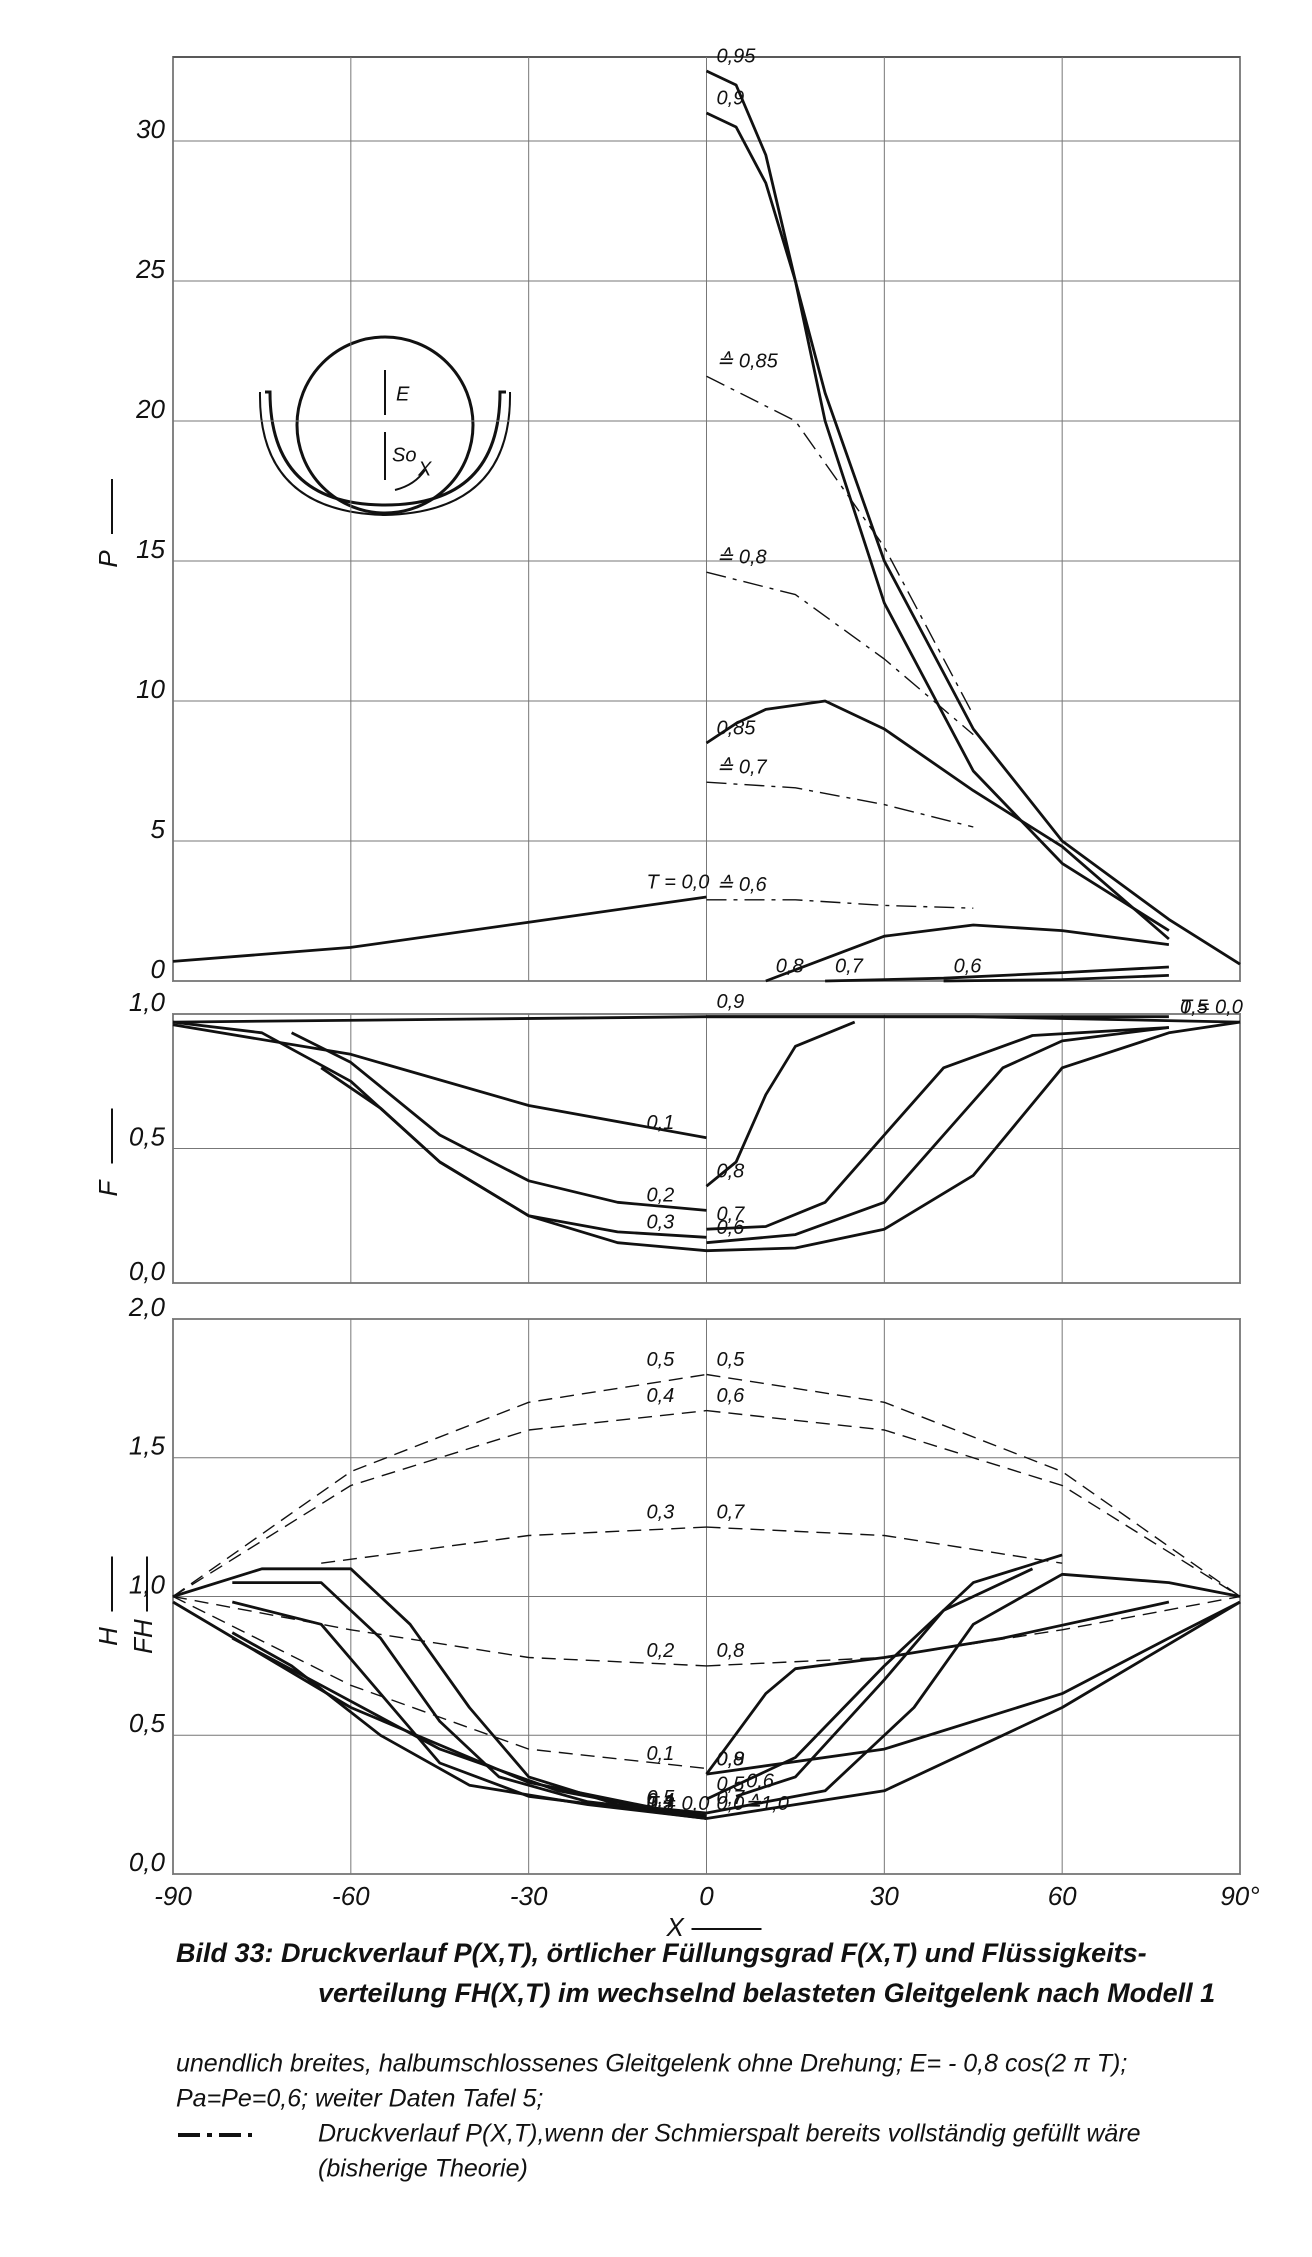 The height and width of the screenshot is (2257, 1312). What do you see at coordinates (143, 1636) in the screenshot?
I see `y-axis-label: FH` at bounding box center [143, 1636].